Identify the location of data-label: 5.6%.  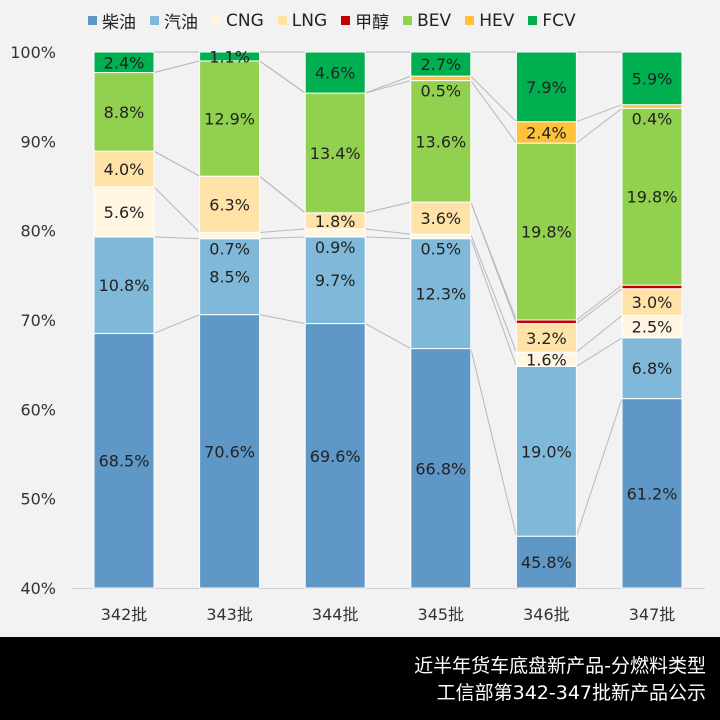
(124, 212).